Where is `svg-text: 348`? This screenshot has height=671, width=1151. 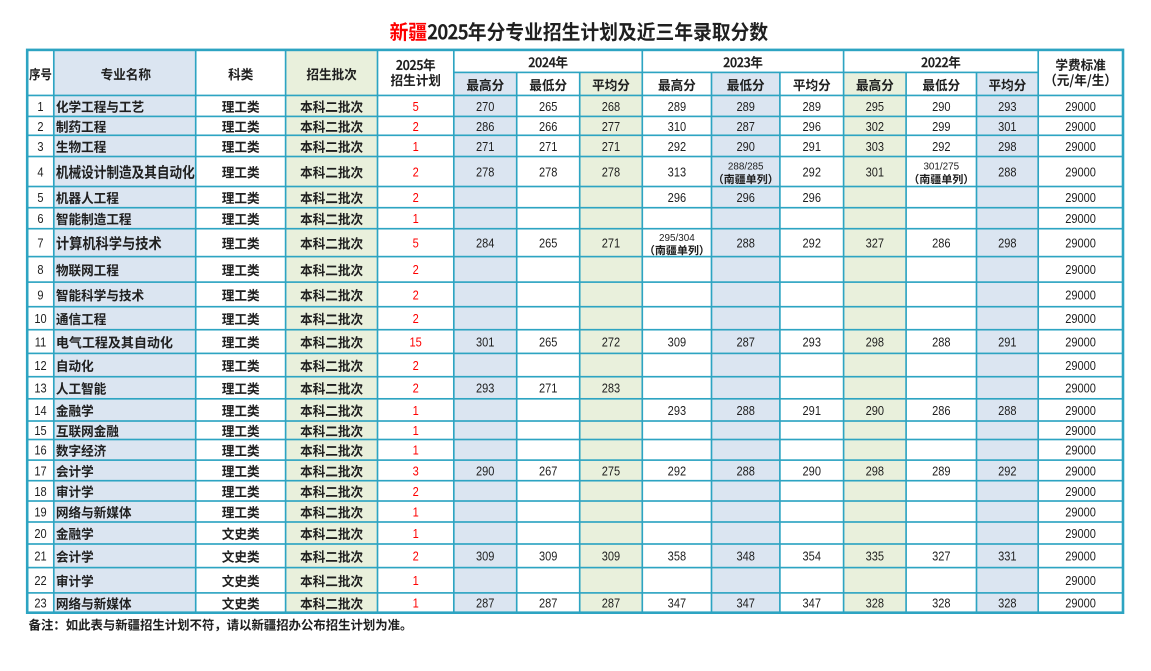
svg-text: 348 is located at coordinates (745, 556).